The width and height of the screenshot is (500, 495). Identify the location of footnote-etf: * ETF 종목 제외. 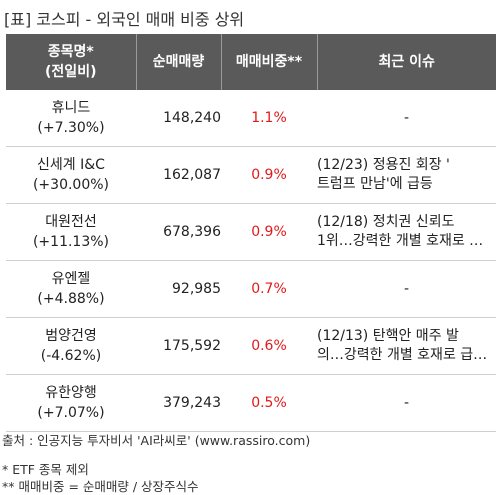
(45, 469).